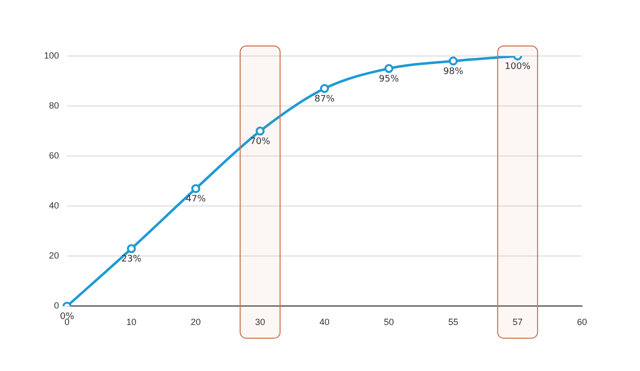  What do you see at coordinates (52, 55) in the screenshot?
I see `y-tick-label: 100` at bounding box center [52, 55].